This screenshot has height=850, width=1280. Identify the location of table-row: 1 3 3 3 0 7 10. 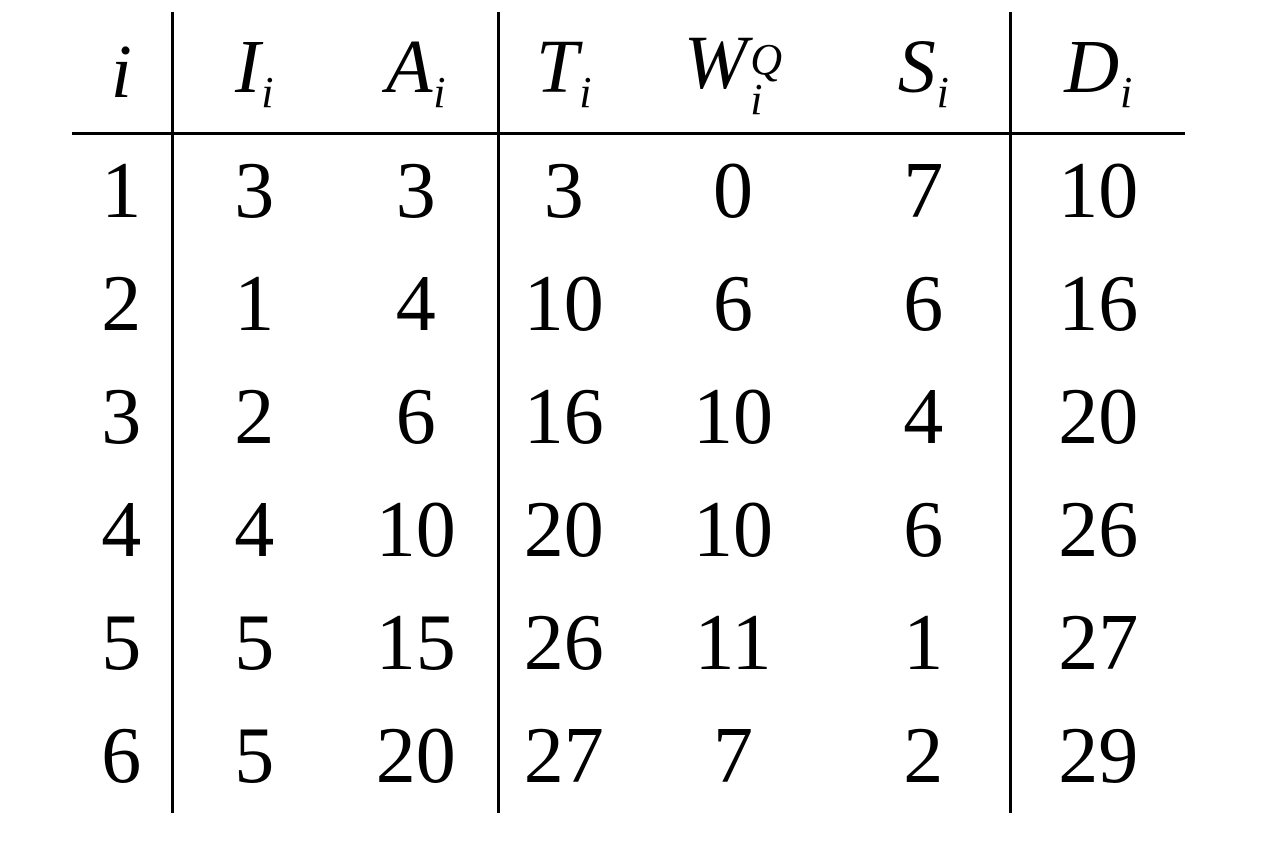
(628, 190).